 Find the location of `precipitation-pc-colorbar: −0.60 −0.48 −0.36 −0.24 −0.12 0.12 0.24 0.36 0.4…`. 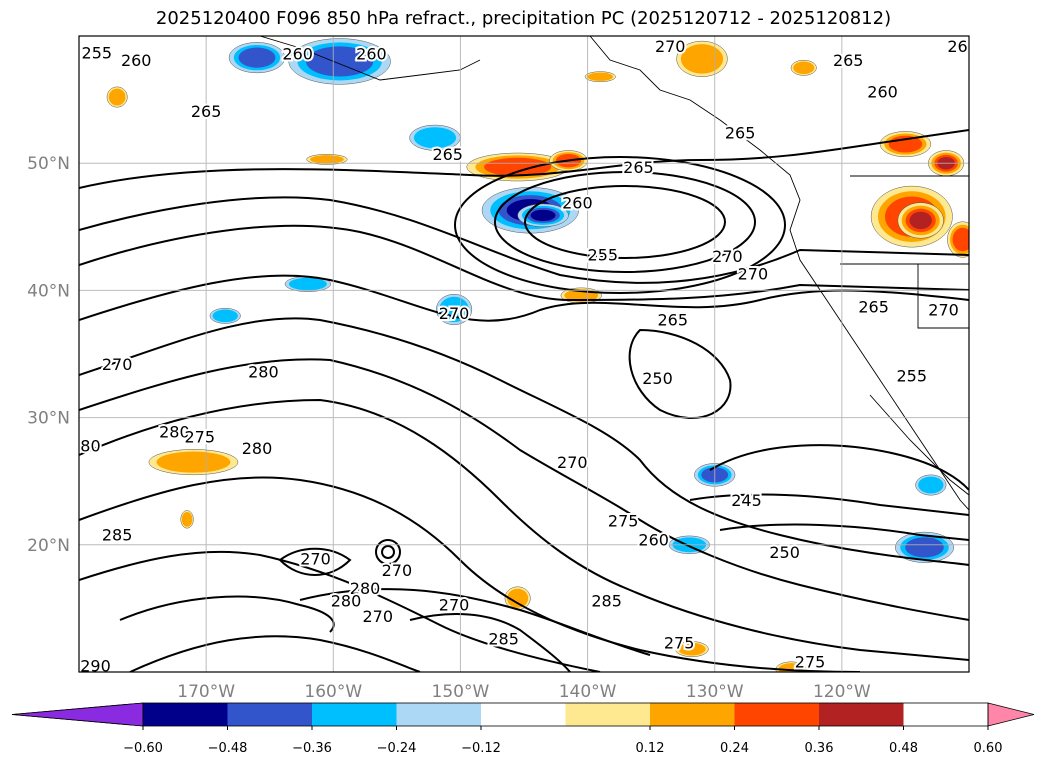

precipitation-pc-colorbar: −0.60 −0.48 −0.36 −0.24 −0.12 0.12 0.24 0.36 0.4… is located at coordinates (523, 729).